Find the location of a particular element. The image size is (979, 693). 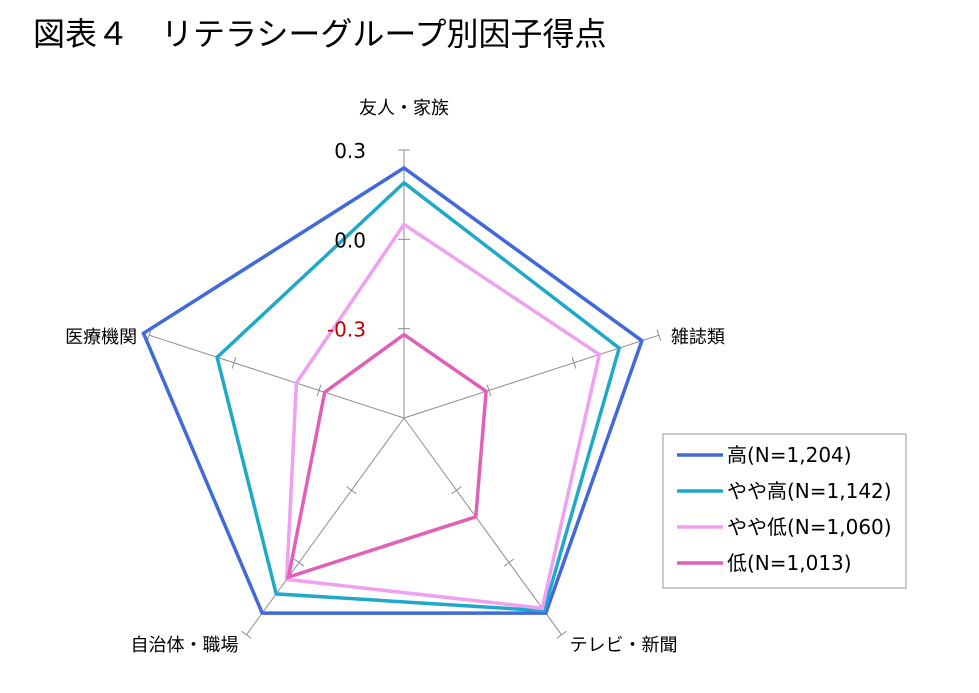

axis-label: 自治体・職場 is located at coordinates (184, 645).